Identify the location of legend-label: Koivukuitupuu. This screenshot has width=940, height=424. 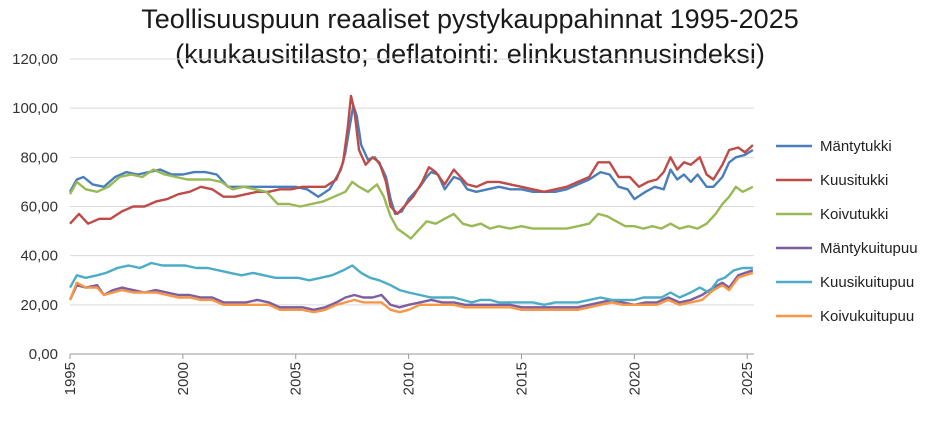
(867, 316).